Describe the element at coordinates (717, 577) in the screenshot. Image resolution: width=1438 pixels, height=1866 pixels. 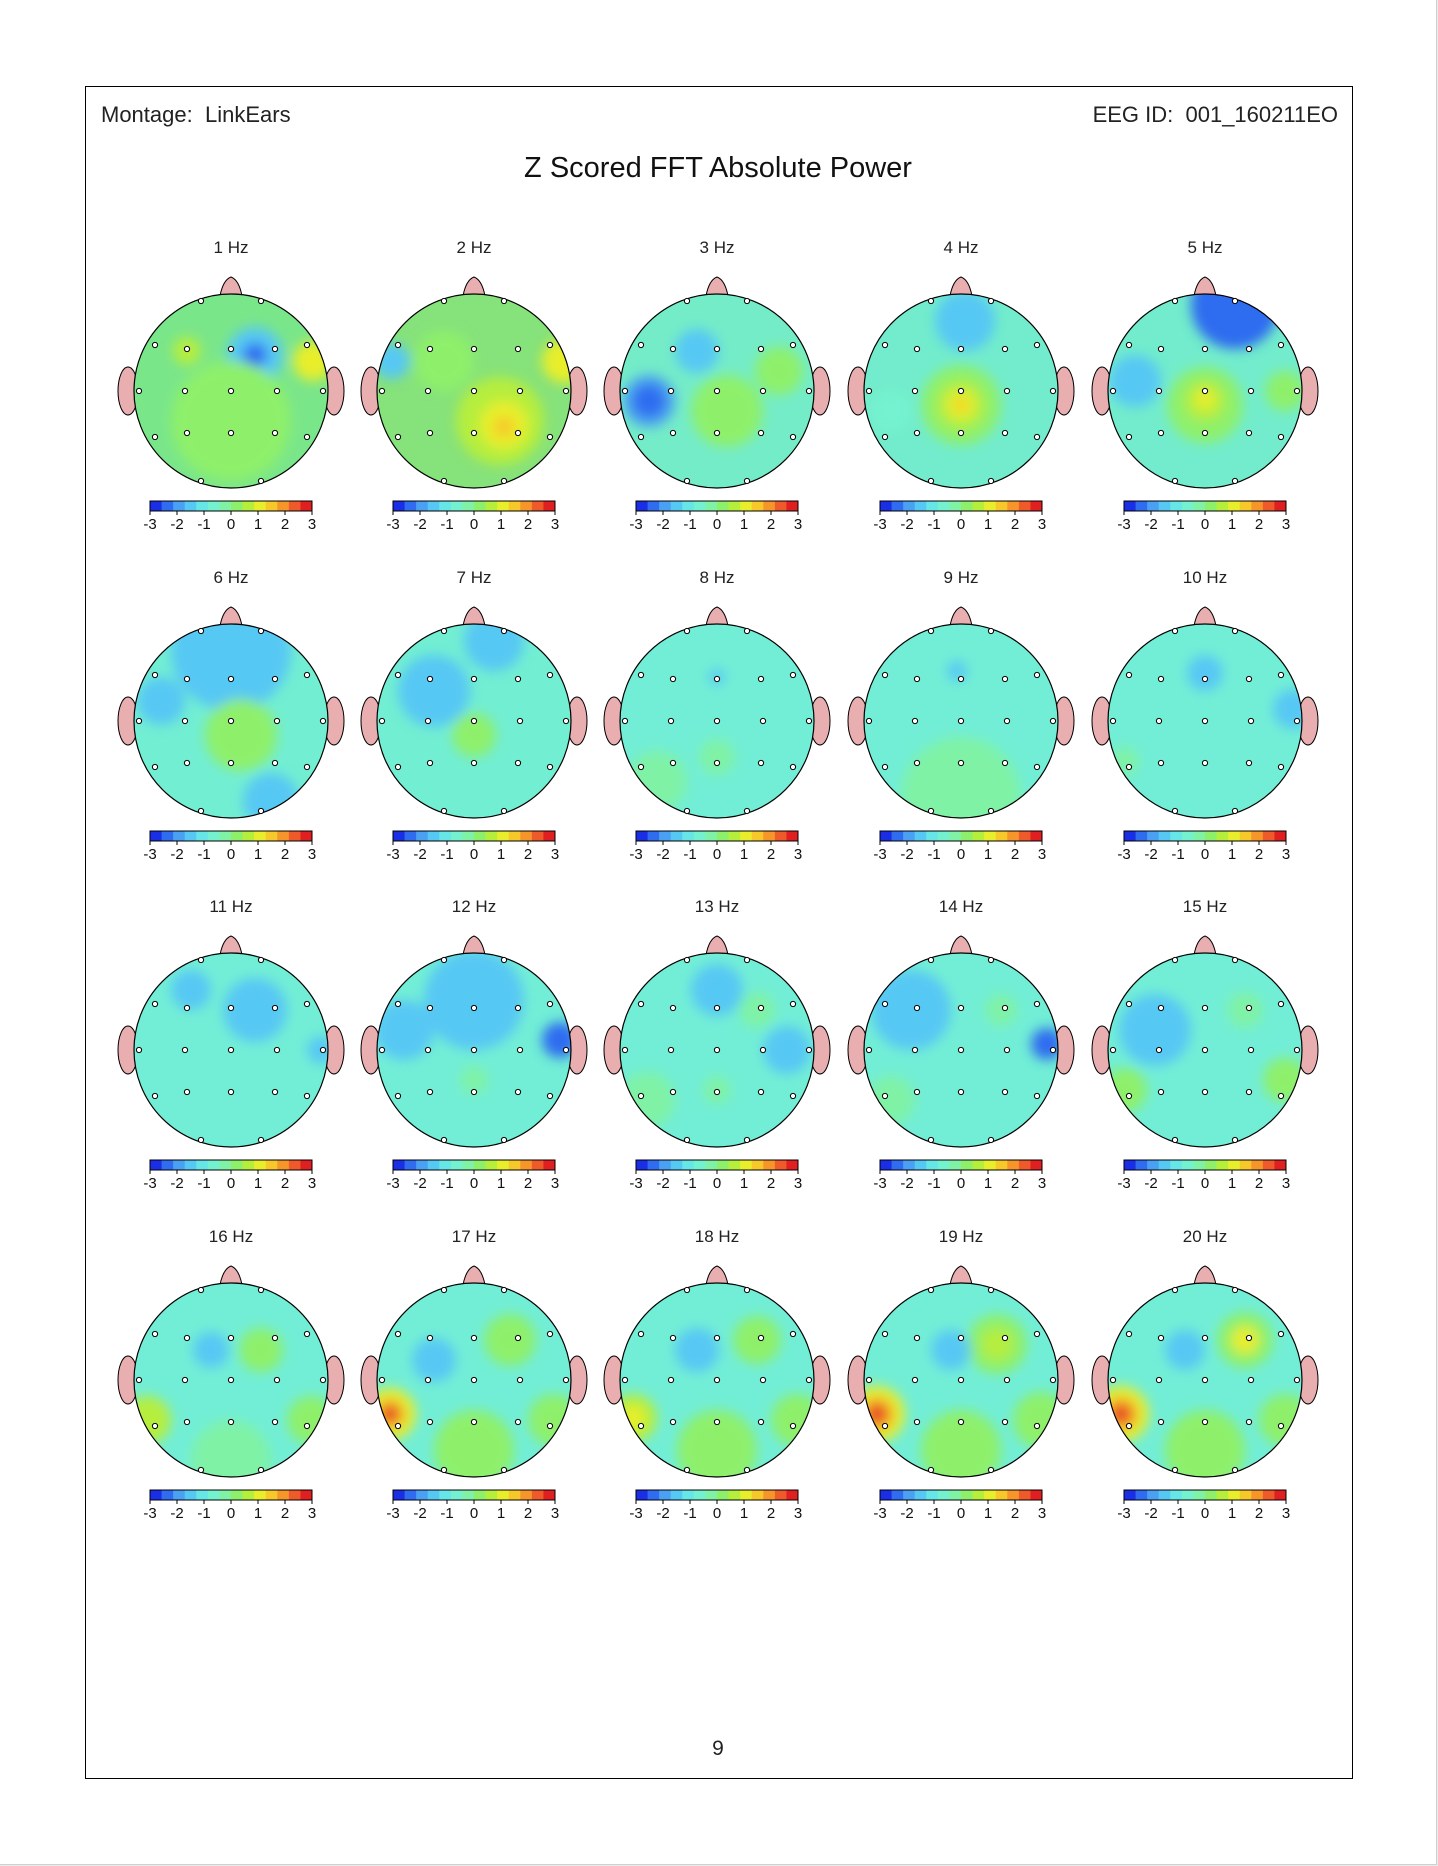
I see `topomap-frequency-label: 8 Hz` at that location.